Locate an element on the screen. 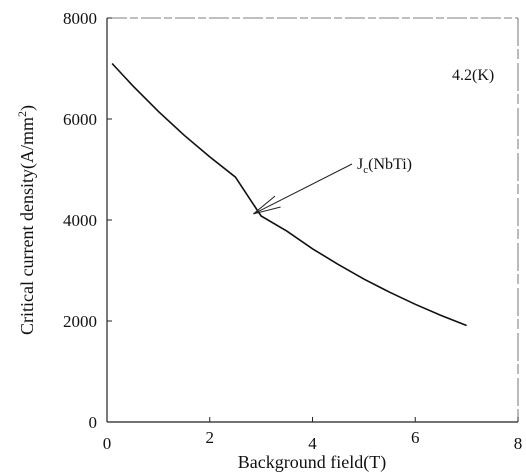 The height and width of the screenshot is (475, 526). y-tick-labels: 0 2000 4000 6000 8000 is located at coordinates (87, 220).